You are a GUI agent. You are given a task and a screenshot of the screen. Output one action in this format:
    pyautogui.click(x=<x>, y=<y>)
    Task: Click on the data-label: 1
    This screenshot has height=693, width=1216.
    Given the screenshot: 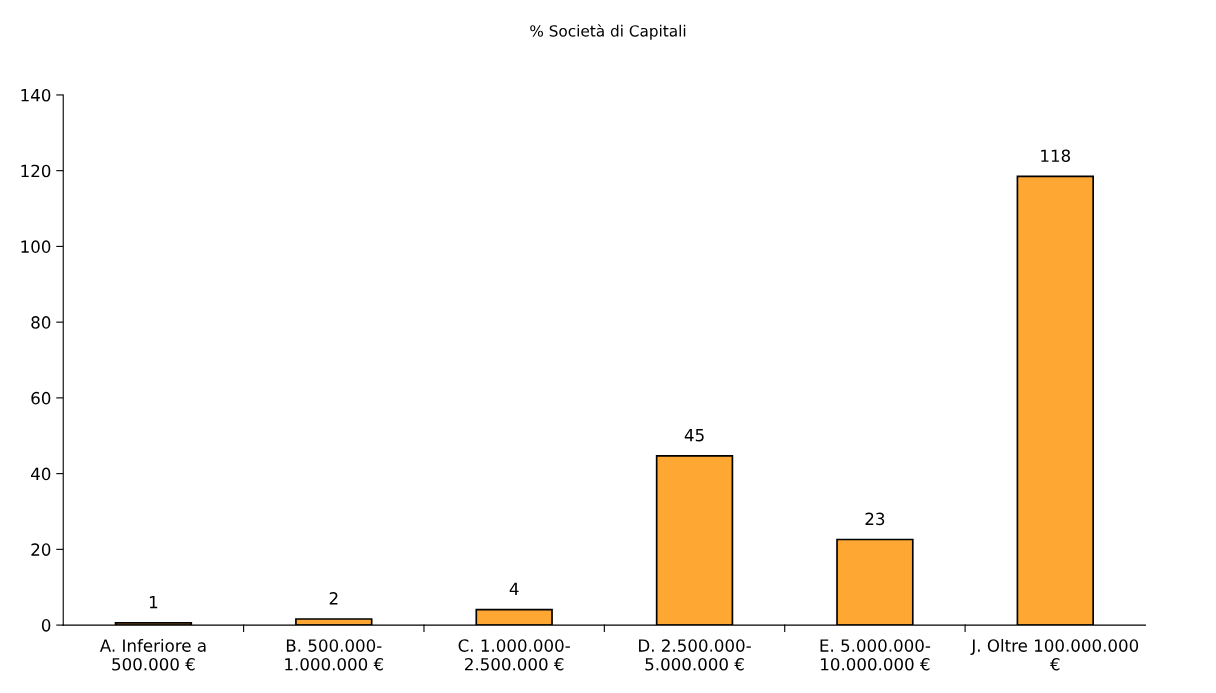 What is the action you would take?
    pyautogui.click(x=153, y=602)
    